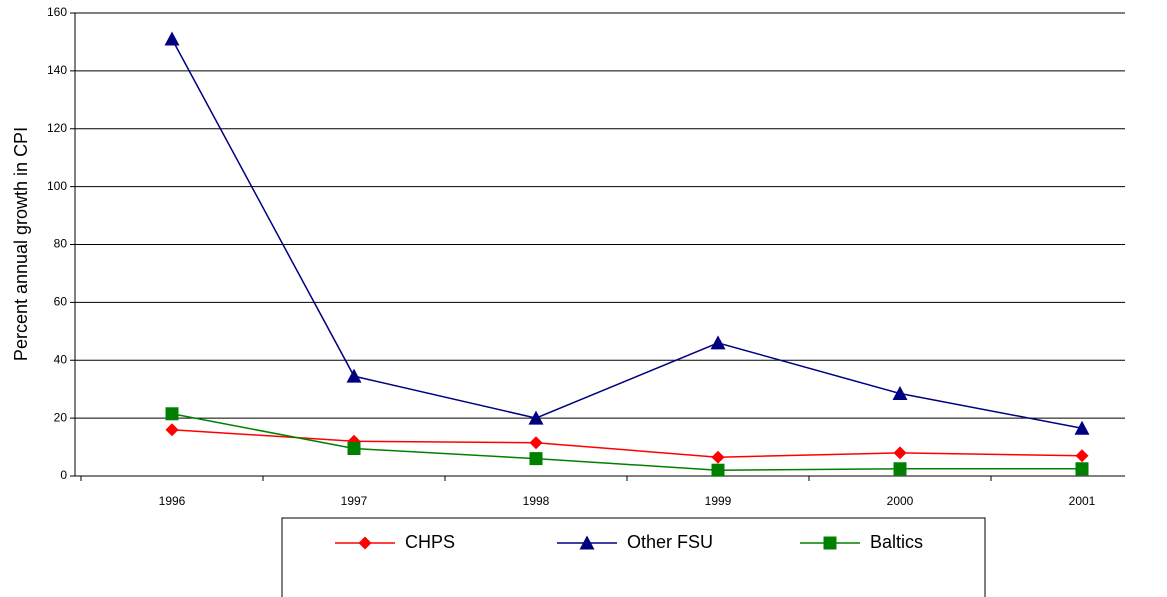 This screenshot has width=1167, height=597. What do you see at coordinates (57, 128) in the screenshot?
I see `y-tick-label: 120` at bounding box center [57, 128].